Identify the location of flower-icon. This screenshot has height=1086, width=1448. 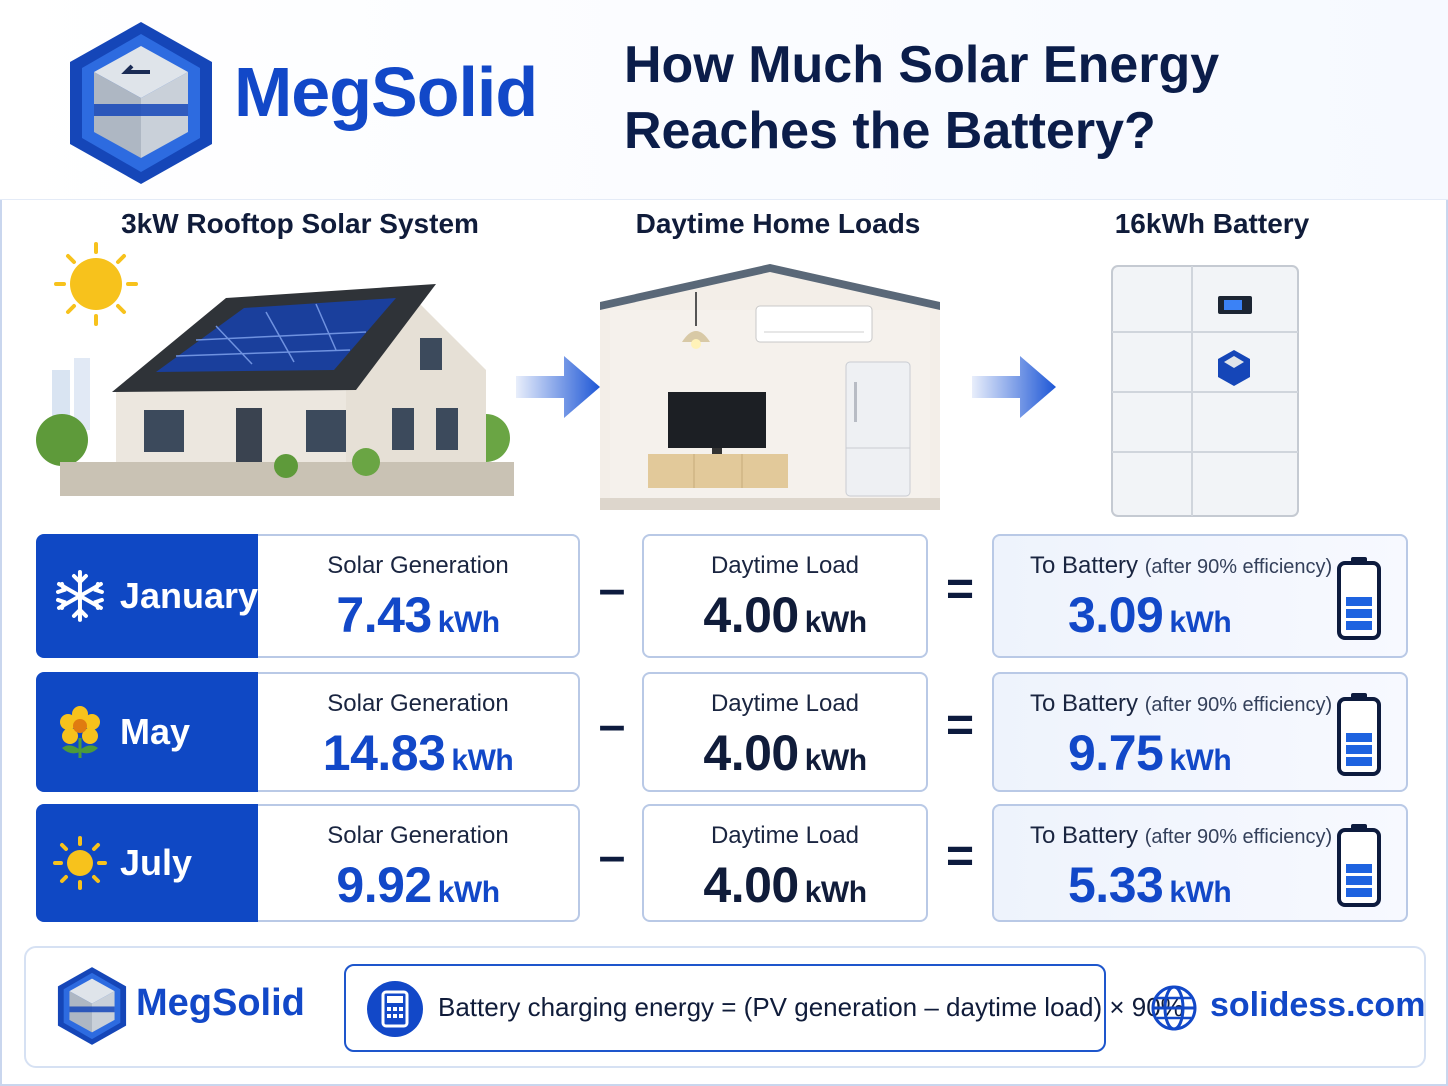
(80, 732).